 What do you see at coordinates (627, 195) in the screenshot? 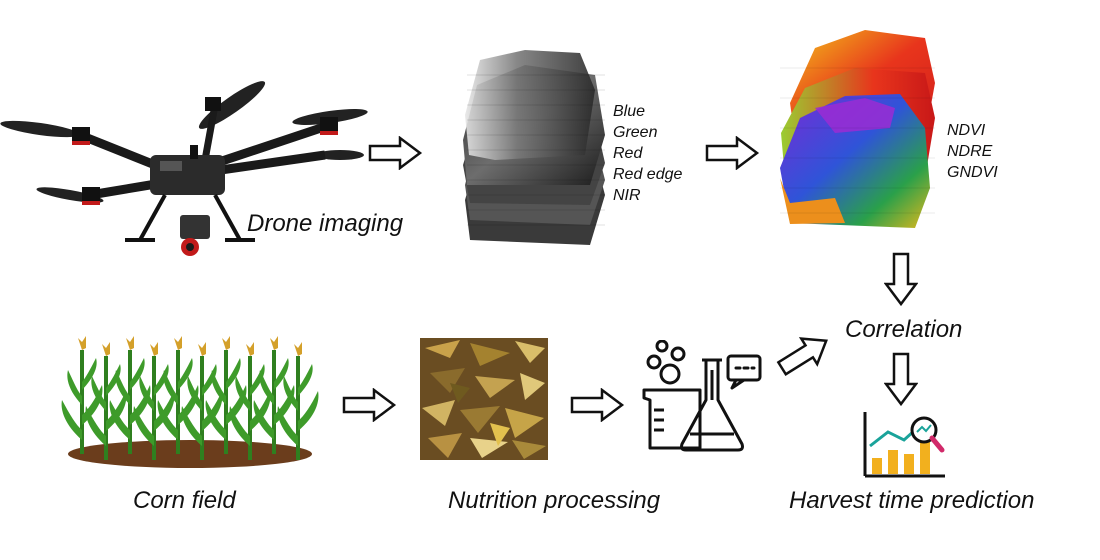
I see `band-label-nir: NIR` at bounding box center [627, 195].